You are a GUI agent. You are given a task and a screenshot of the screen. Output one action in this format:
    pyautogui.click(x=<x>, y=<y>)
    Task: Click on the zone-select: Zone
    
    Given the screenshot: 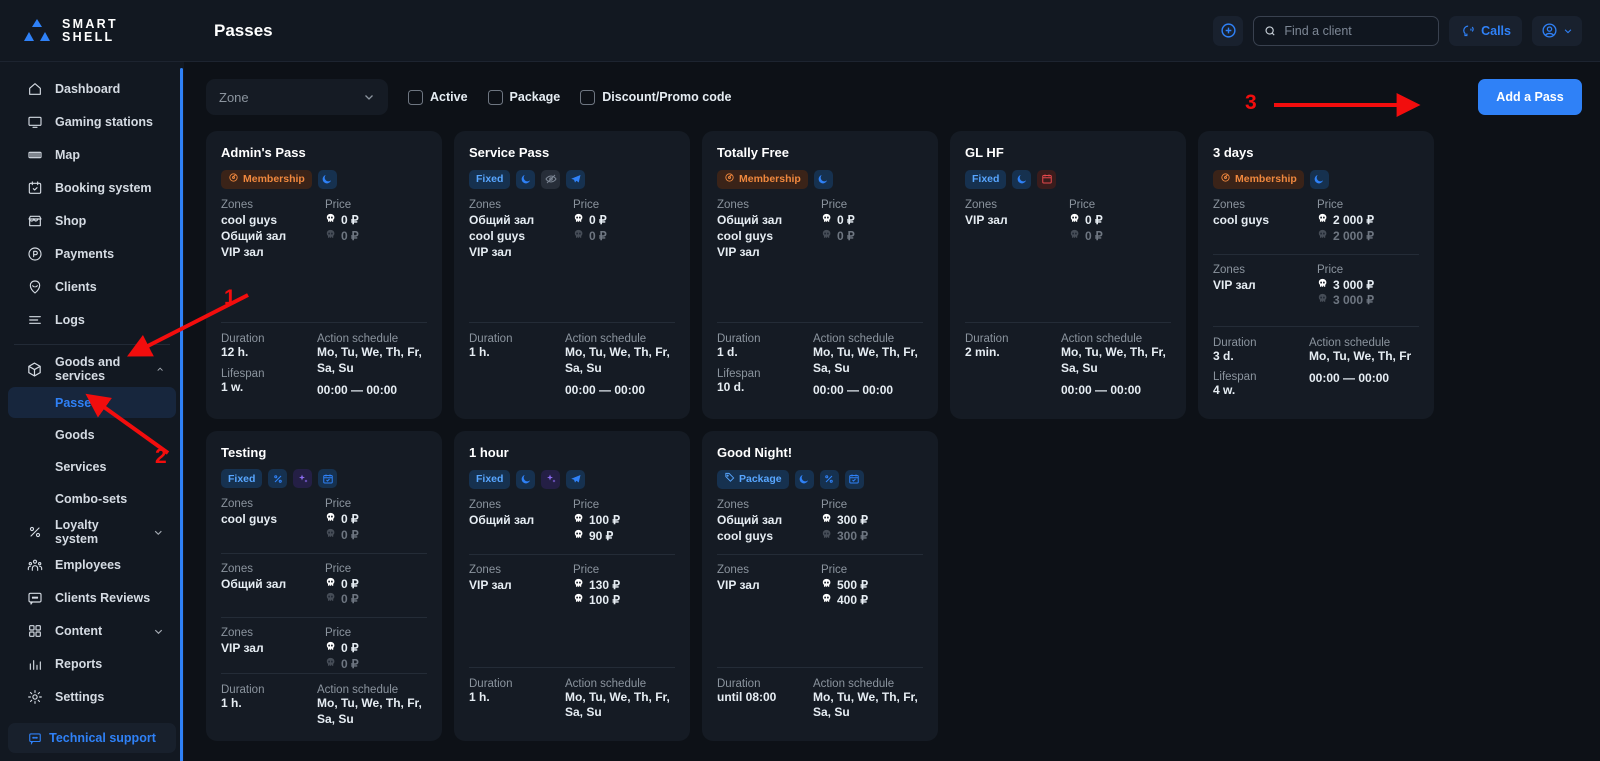 What is the action you would take?
    pyautogui.click(x=297, y=97)
    